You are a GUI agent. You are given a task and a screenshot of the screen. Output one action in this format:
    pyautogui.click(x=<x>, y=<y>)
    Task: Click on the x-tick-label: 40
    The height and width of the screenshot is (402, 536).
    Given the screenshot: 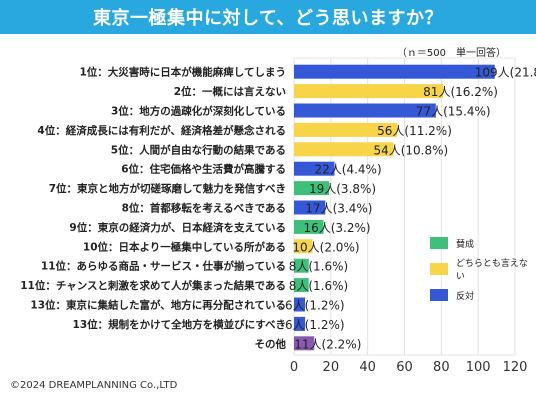 What is the action you would take?
    pyautogui.click(x=367, y=367)
    